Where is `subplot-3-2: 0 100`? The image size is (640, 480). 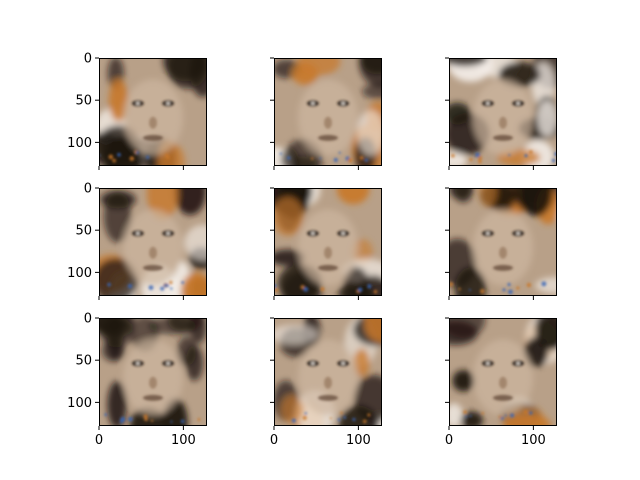
subplot-3-2: 0 100 is located at coordinates (326, 382).